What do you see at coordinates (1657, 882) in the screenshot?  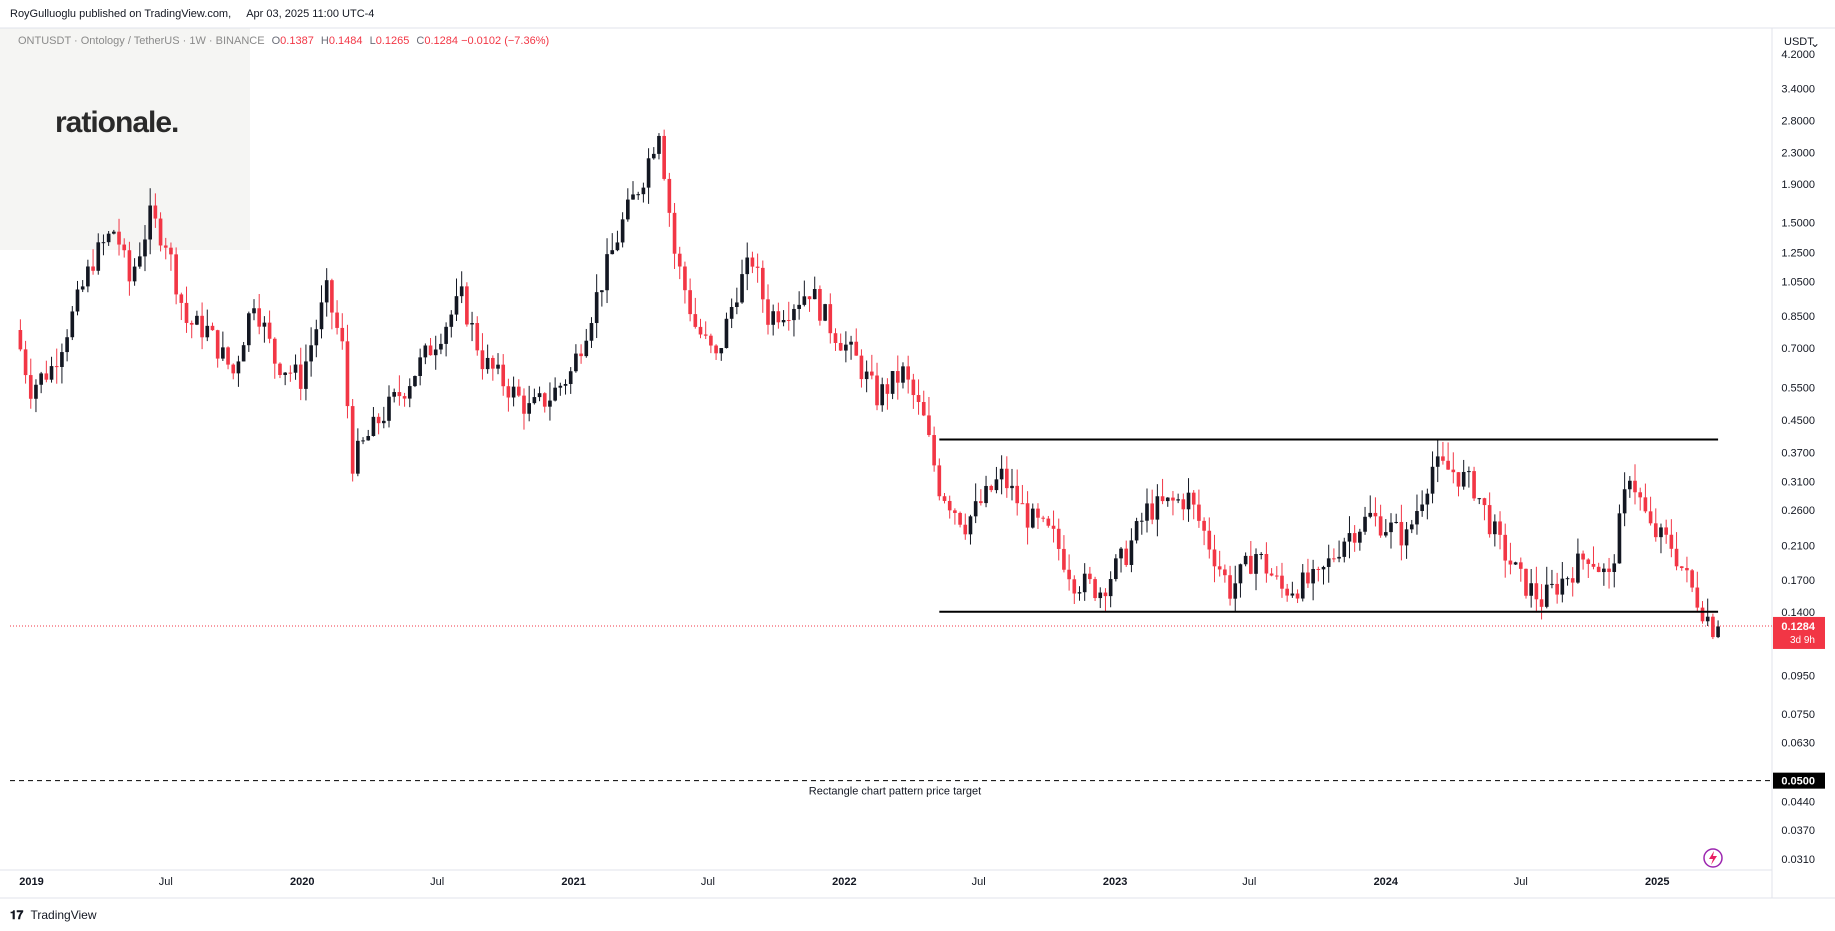 I see `time-tick-label: 2025` at bounding box center [1657, 882].